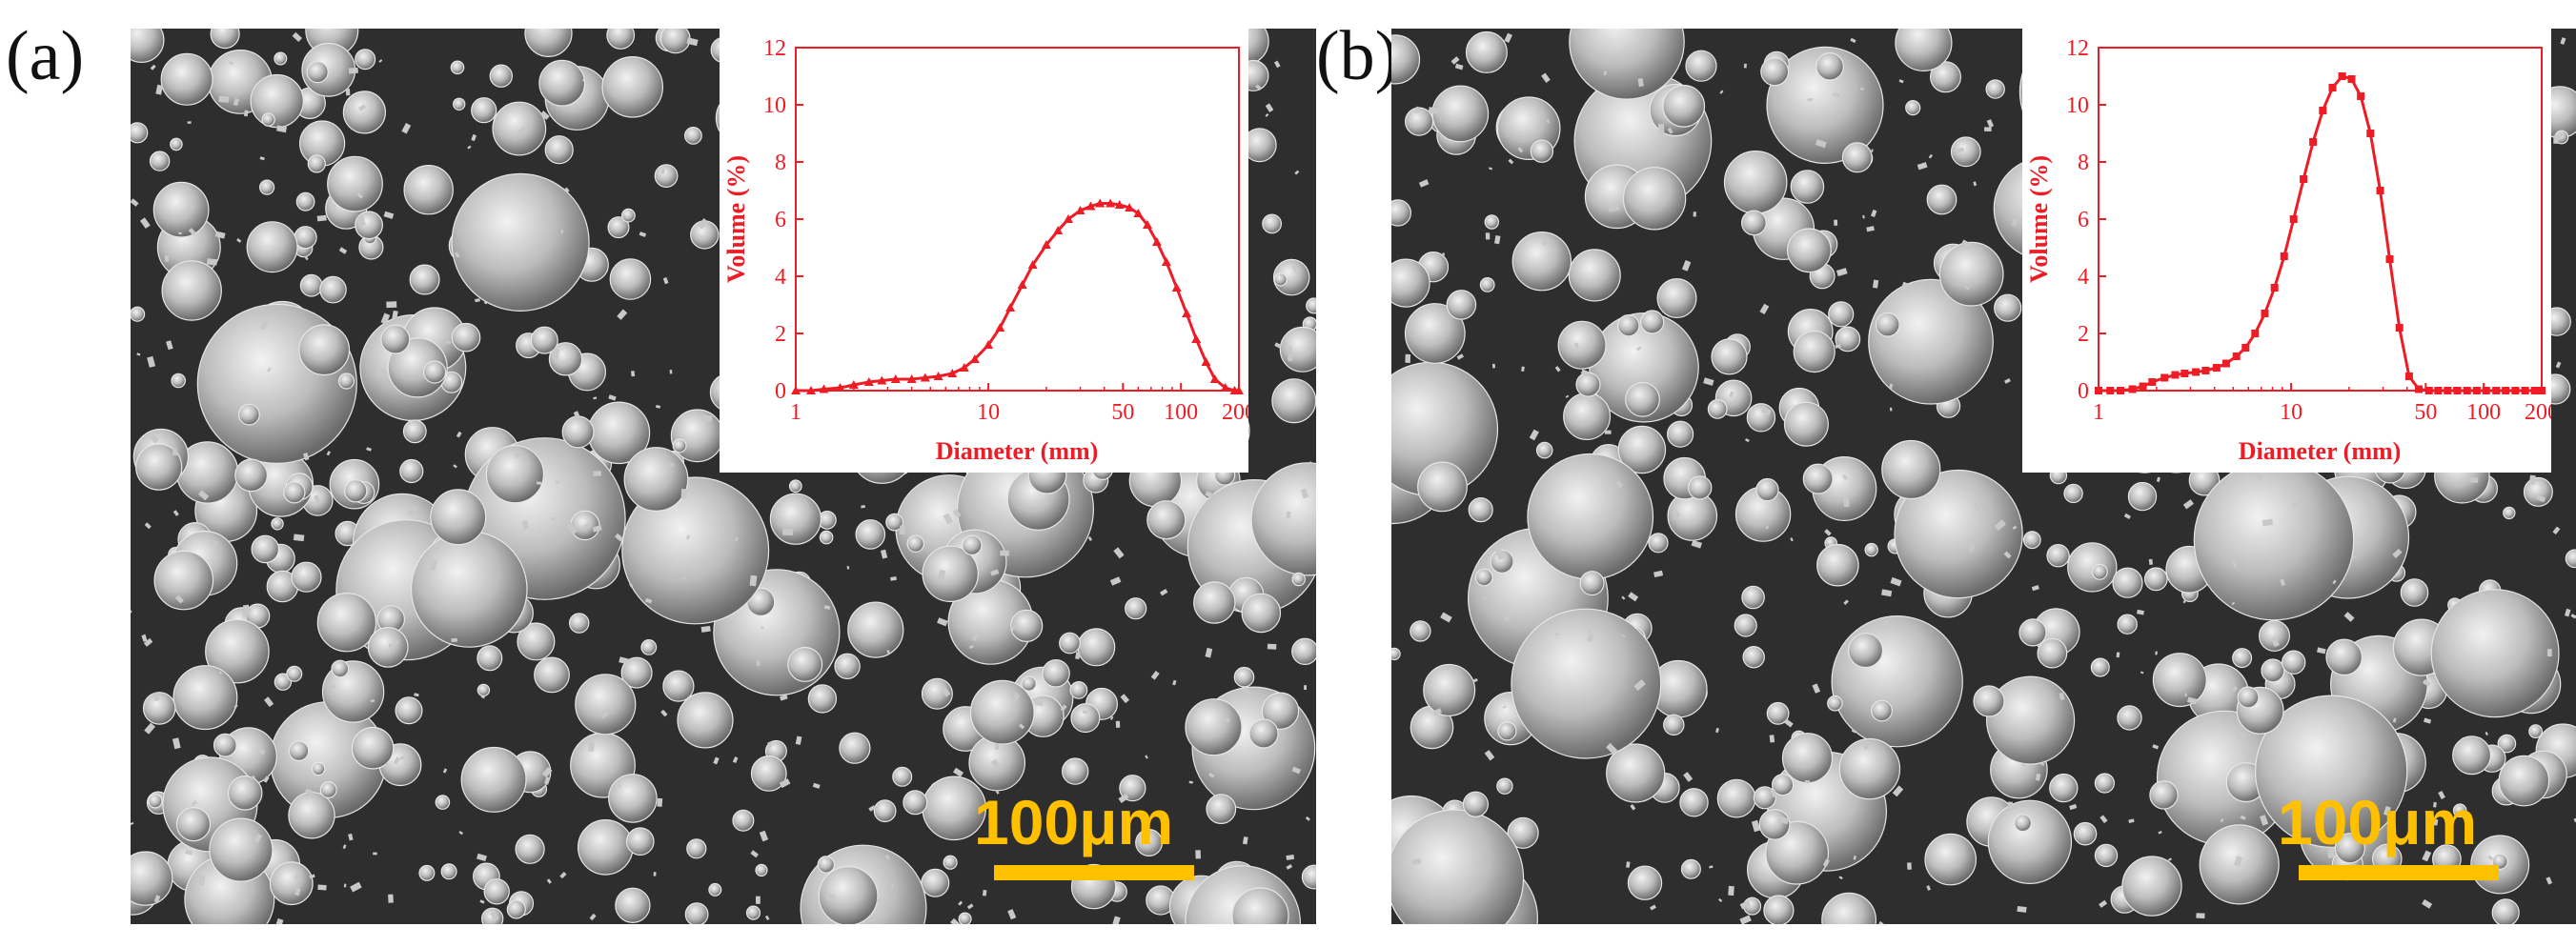  What do you see at coordinates (780, 220) in the screenshot?
I see `y-tick-label: 6` at bounding box center [780, 220].